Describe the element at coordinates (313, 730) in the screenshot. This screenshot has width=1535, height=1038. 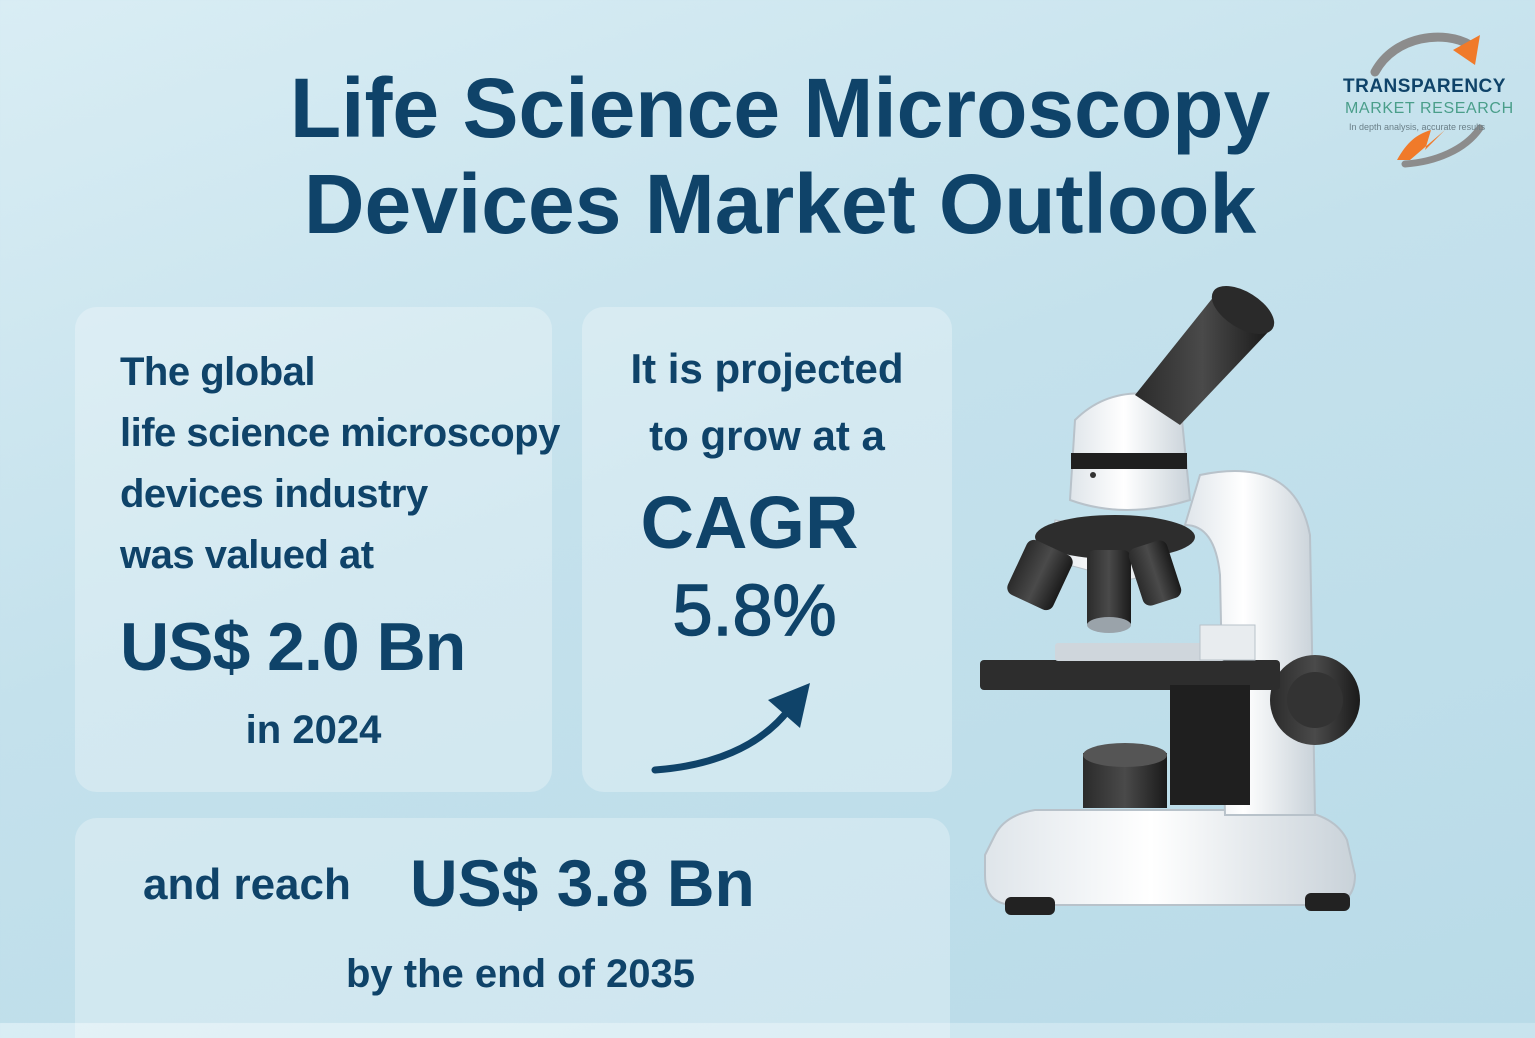
I see `current-year: in 2024` at that location.